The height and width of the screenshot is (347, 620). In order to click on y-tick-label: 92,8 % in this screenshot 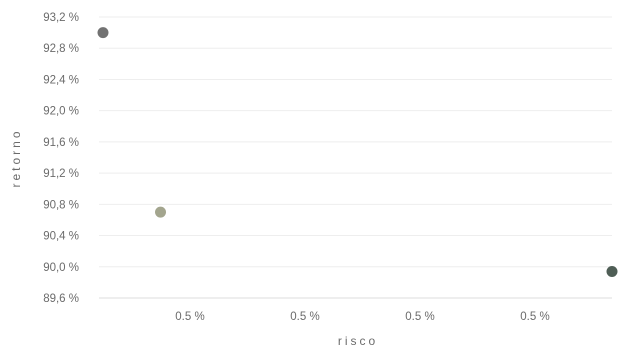, I will do `click(61, 49)`.